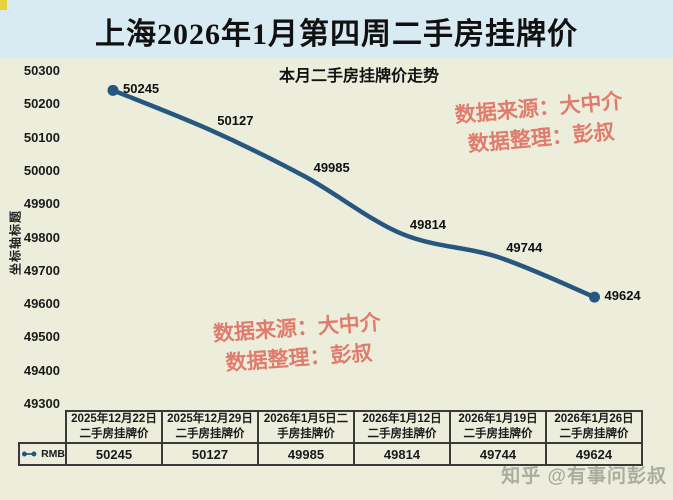 The image size is (673, 500). Describe the element at coordinates (498, 419) in the screenshot. I see `table-header-line: 2026年1月19日` at that location.